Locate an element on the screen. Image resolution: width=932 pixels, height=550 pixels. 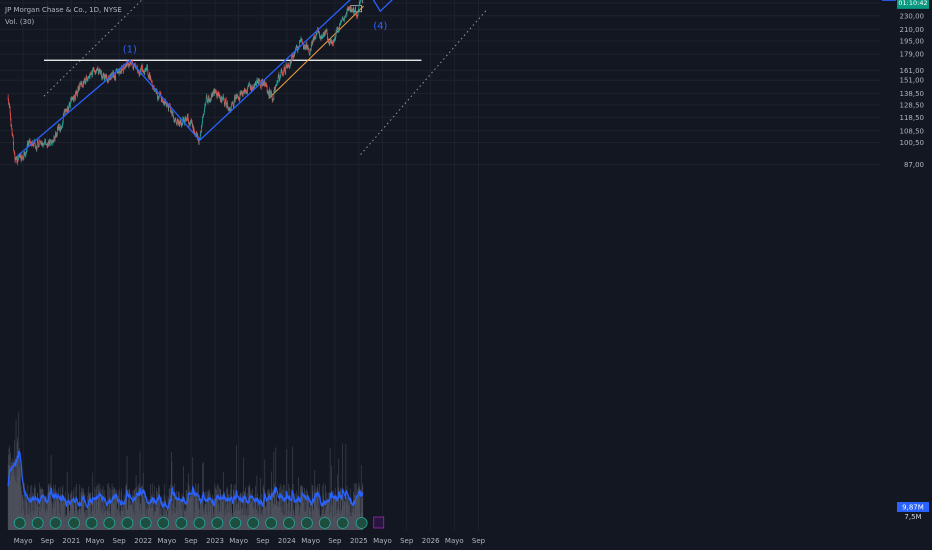
volume-indicator-label: Vol. (30) is located at coordinates (20, 22).